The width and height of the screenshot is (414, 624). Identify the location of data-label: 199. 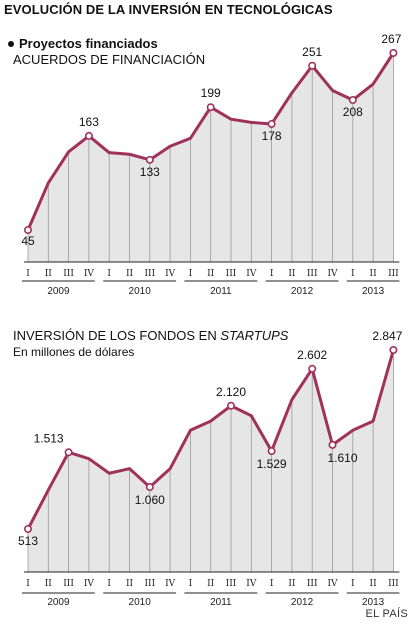
(211, 93).